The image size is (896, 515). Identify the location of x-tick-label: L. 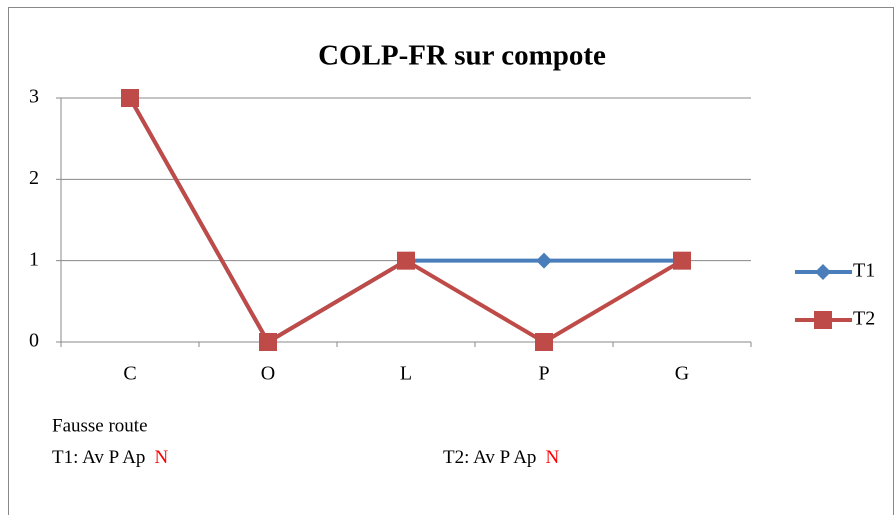
(406, 374).